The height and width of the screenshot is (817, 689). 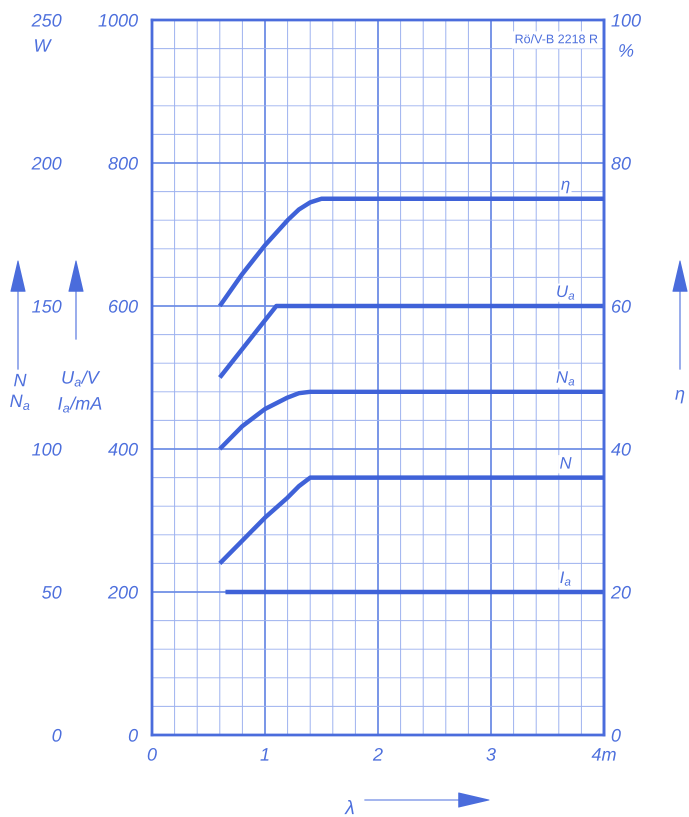 I want to click on y2-axis-title: η, so click(x=679, y=397).